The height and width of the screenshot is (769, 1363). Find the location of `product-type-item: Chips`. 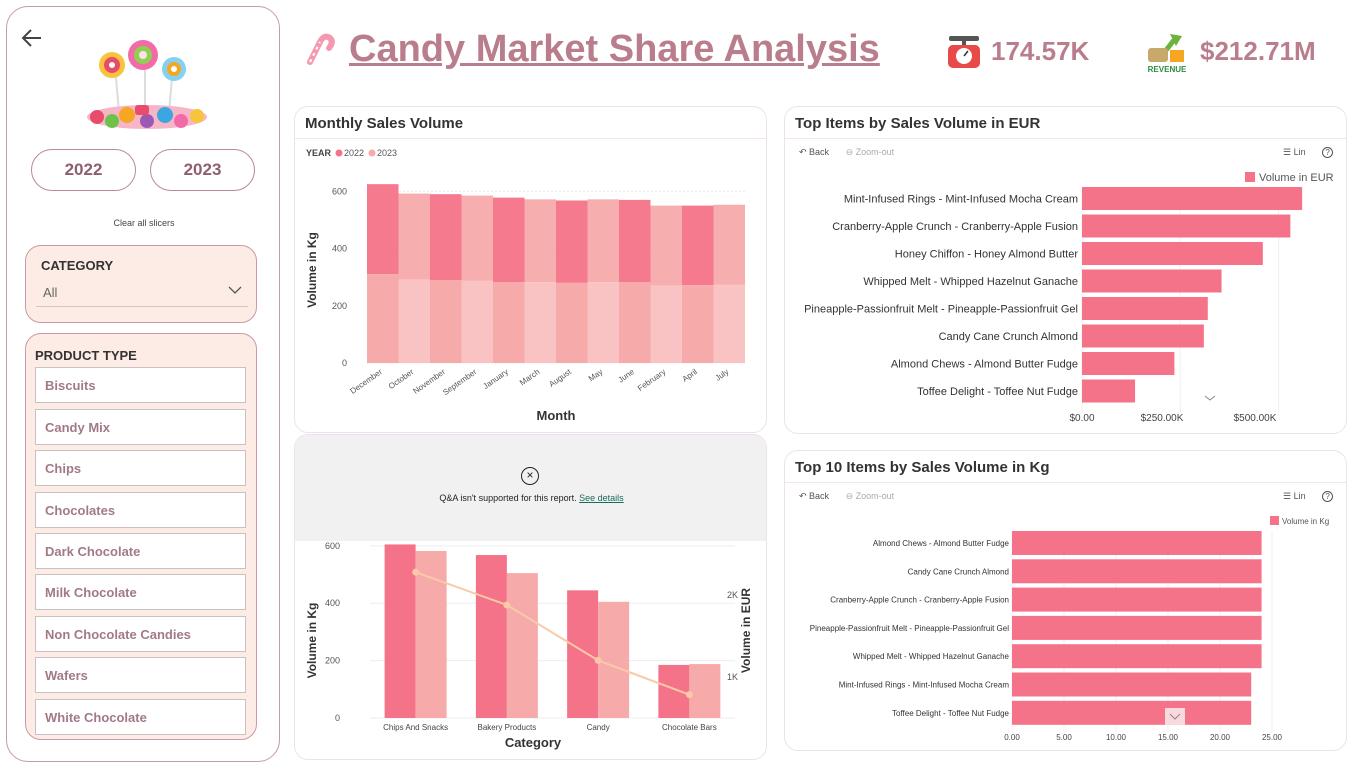

product-type-item: Chips is located at coordinates (140, 468).